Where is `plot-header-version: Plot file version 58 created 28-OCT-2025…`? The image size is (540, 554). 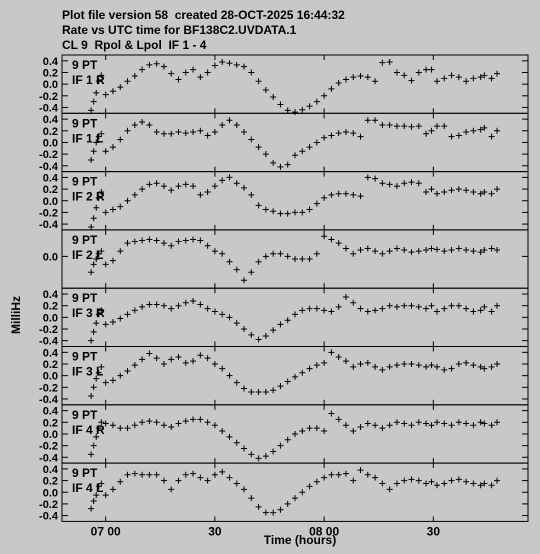 plot-header-version: Plot file version 58 created 28-OCT-2025… is located at coordinates (203, 15).